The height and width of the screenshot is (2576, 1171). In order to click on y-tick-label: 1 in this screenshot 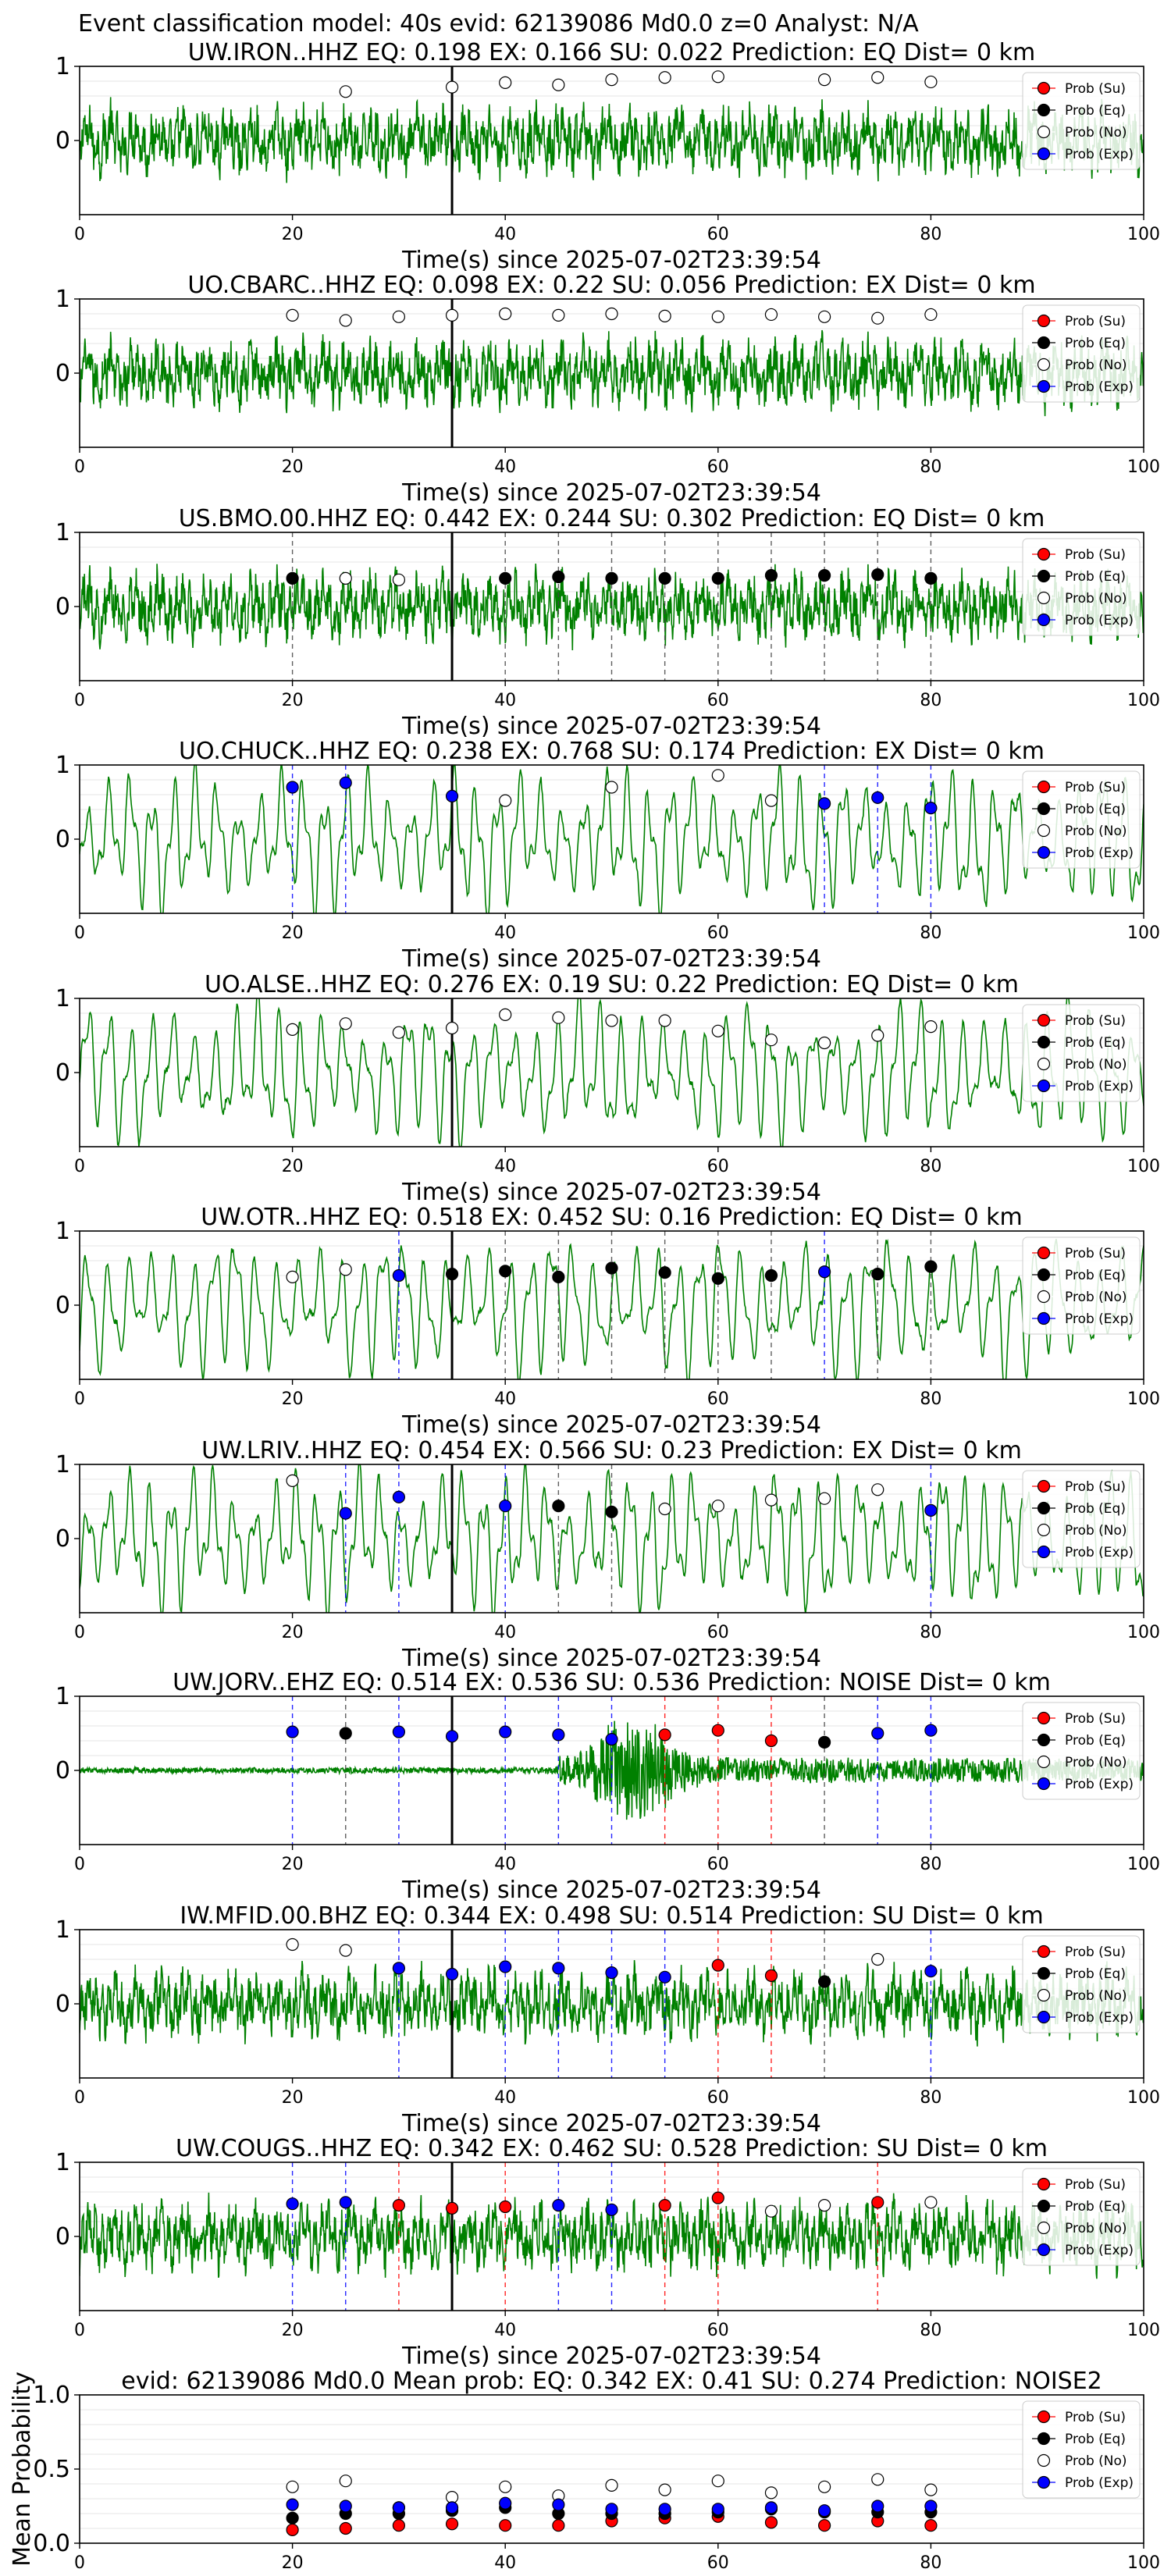, I will do `click(62, 1930)`.